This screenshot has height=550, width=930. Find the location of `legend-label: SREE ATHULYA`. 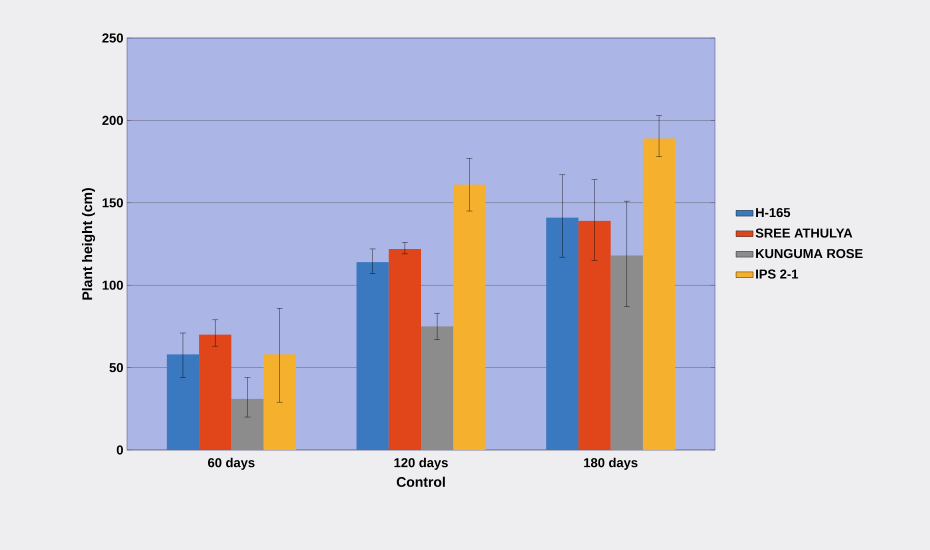

legend-label: SREE ATHULYA is located at coordinates (804, 233).